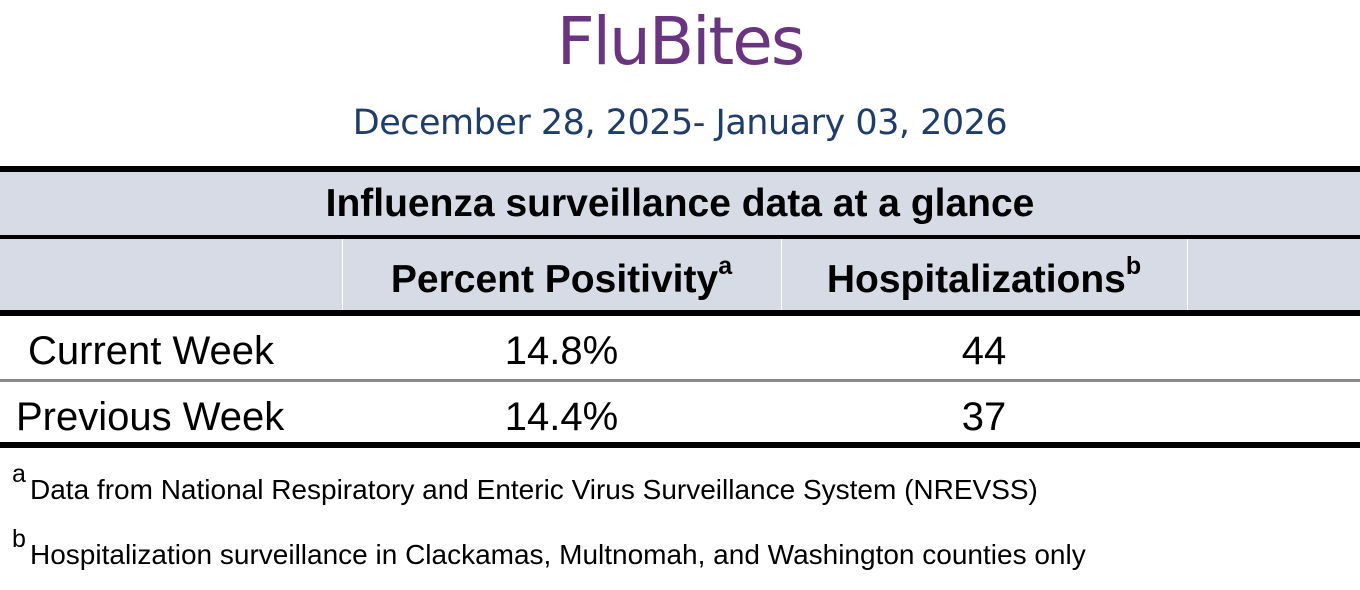  Describe the element at coordinates (681, 41) in the screenshot. I see `page-title: FluBites` at that location.